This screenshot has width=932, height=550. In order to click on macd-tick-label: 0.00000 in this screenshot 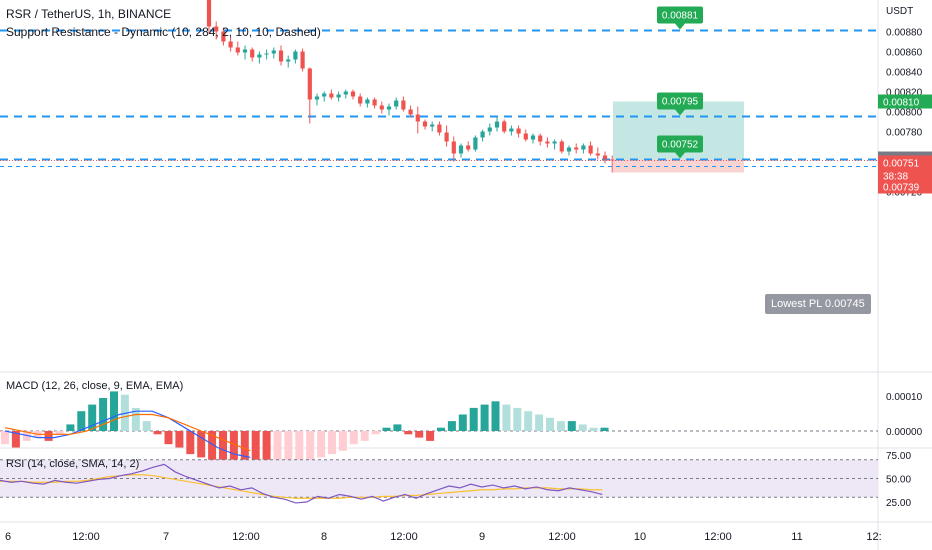, I will do `click(904, 432)`.